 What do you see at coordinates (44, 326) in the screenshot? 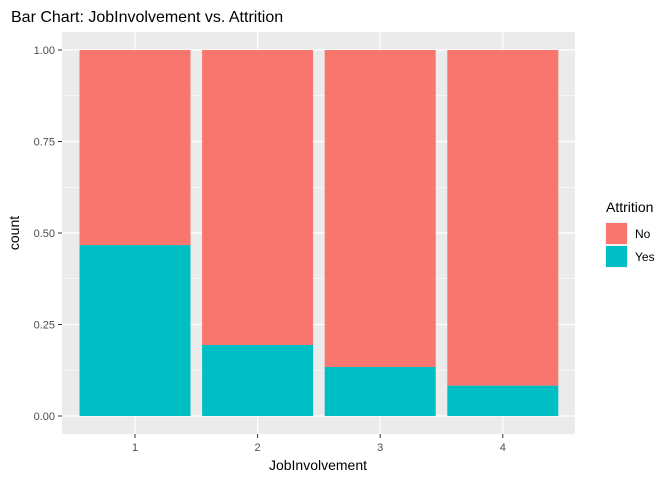
I see `y-tick-label: 0.25` at bounding box center [44, 326].